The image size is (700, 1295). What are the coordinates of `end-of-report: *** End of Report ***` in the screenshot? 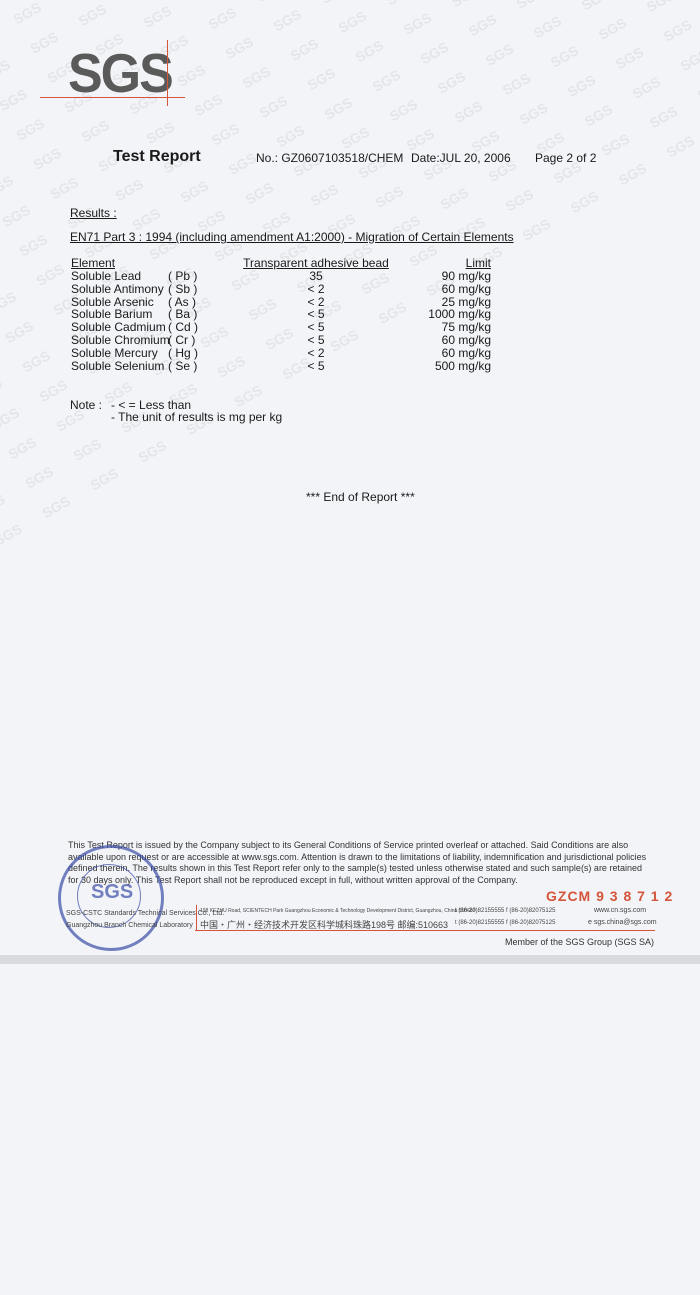 It's located at (360, 497).